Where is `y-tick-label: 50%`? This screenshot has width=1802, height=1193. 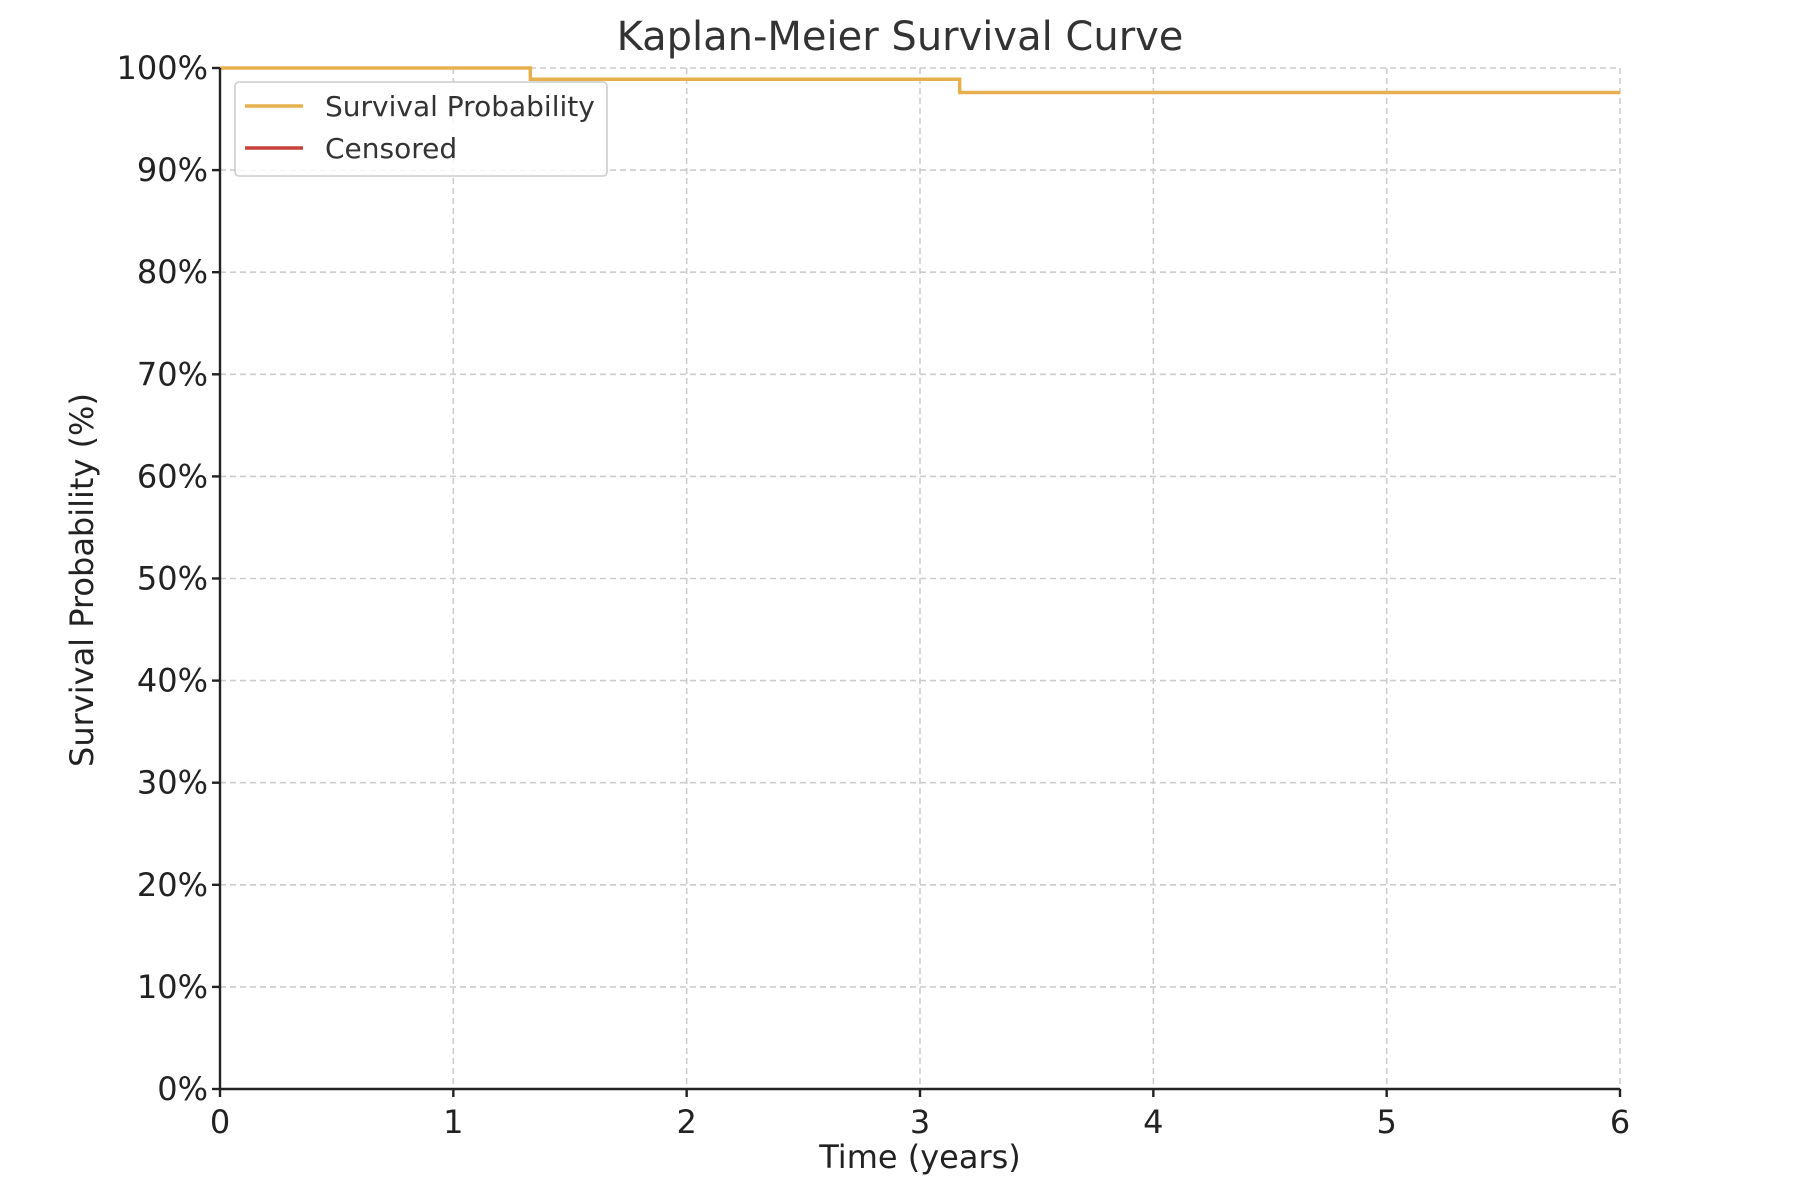 y-tick-label: 50% is located at coordinates (172, 579).